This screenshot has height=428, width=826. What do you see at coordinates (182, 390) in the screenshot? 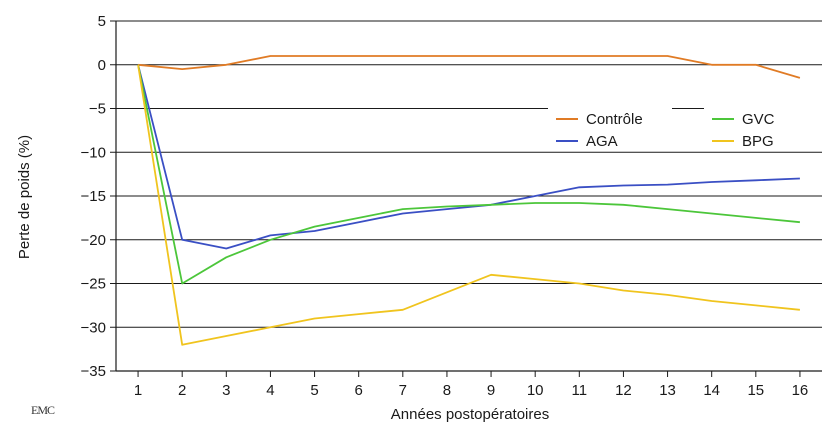
I see `x-tick-label: 2` at bounding box center [182, 390].